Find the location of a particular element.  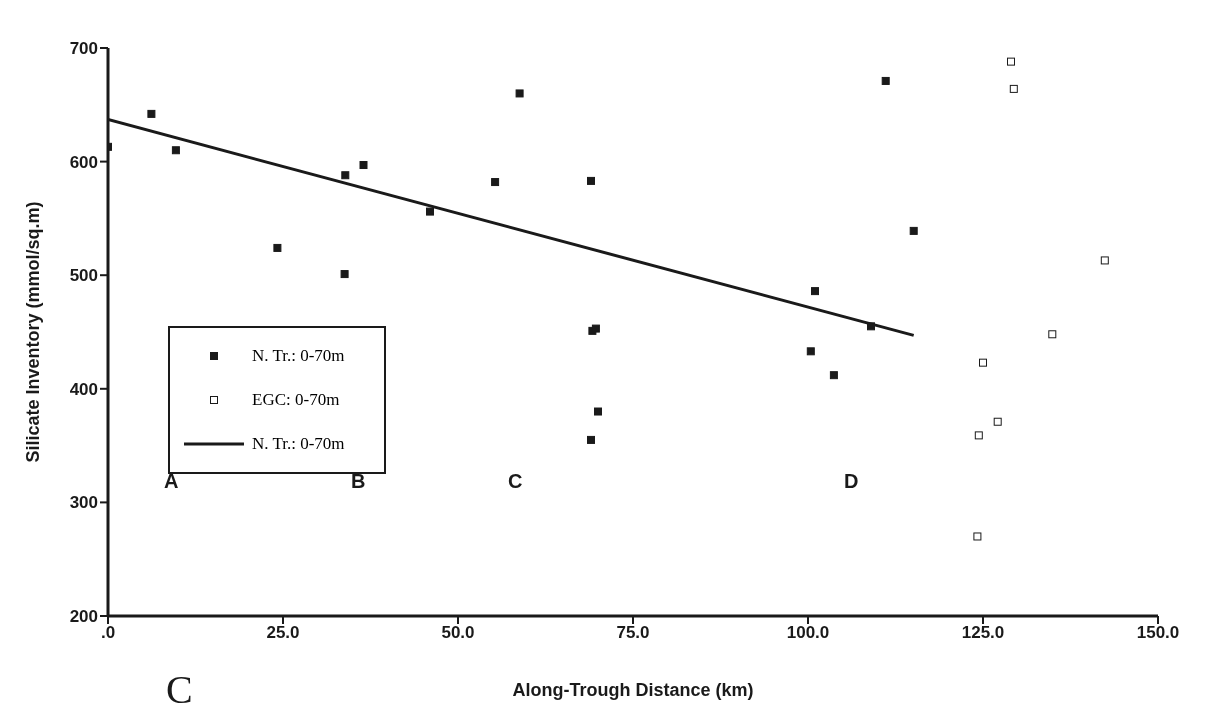

annotation: D is located at coordinates (851, 481).